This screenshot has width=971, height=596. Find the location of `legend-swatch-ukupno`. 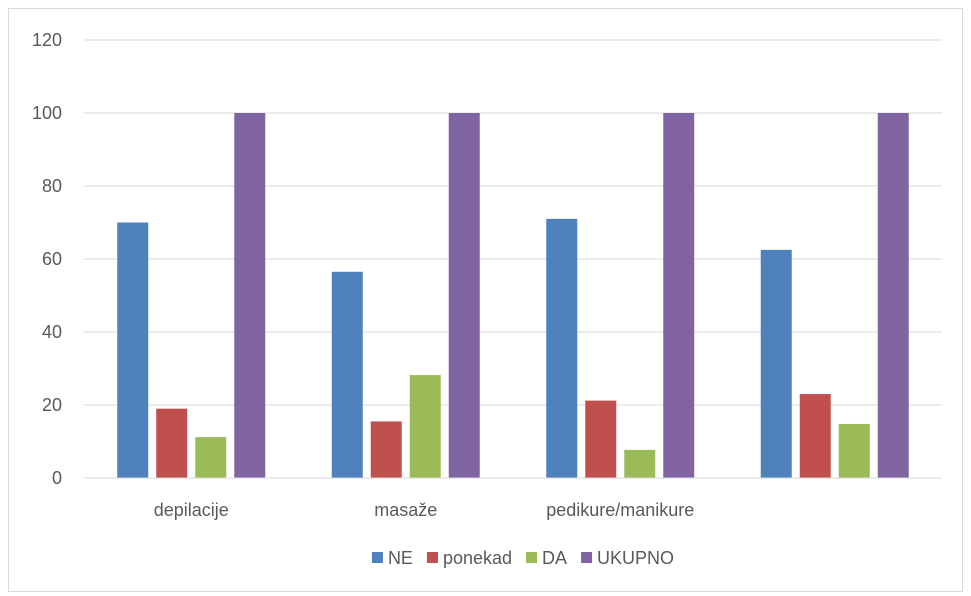

legend-swatch-ukupno is located at coordinates (587, 557).